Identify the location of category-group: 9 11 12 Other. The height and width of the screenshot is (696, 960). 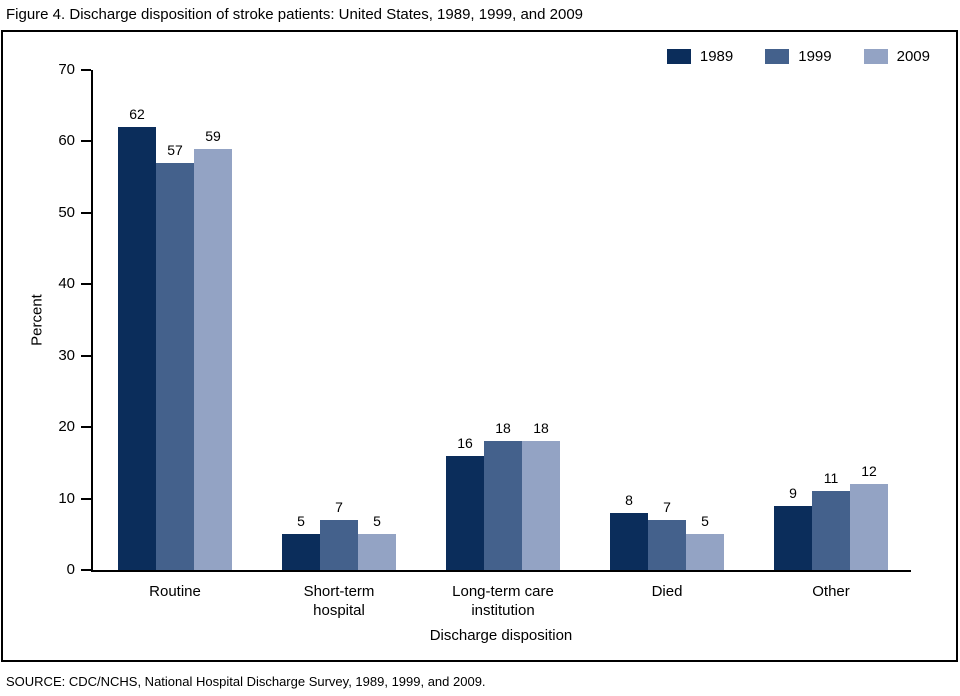
(831, 335).